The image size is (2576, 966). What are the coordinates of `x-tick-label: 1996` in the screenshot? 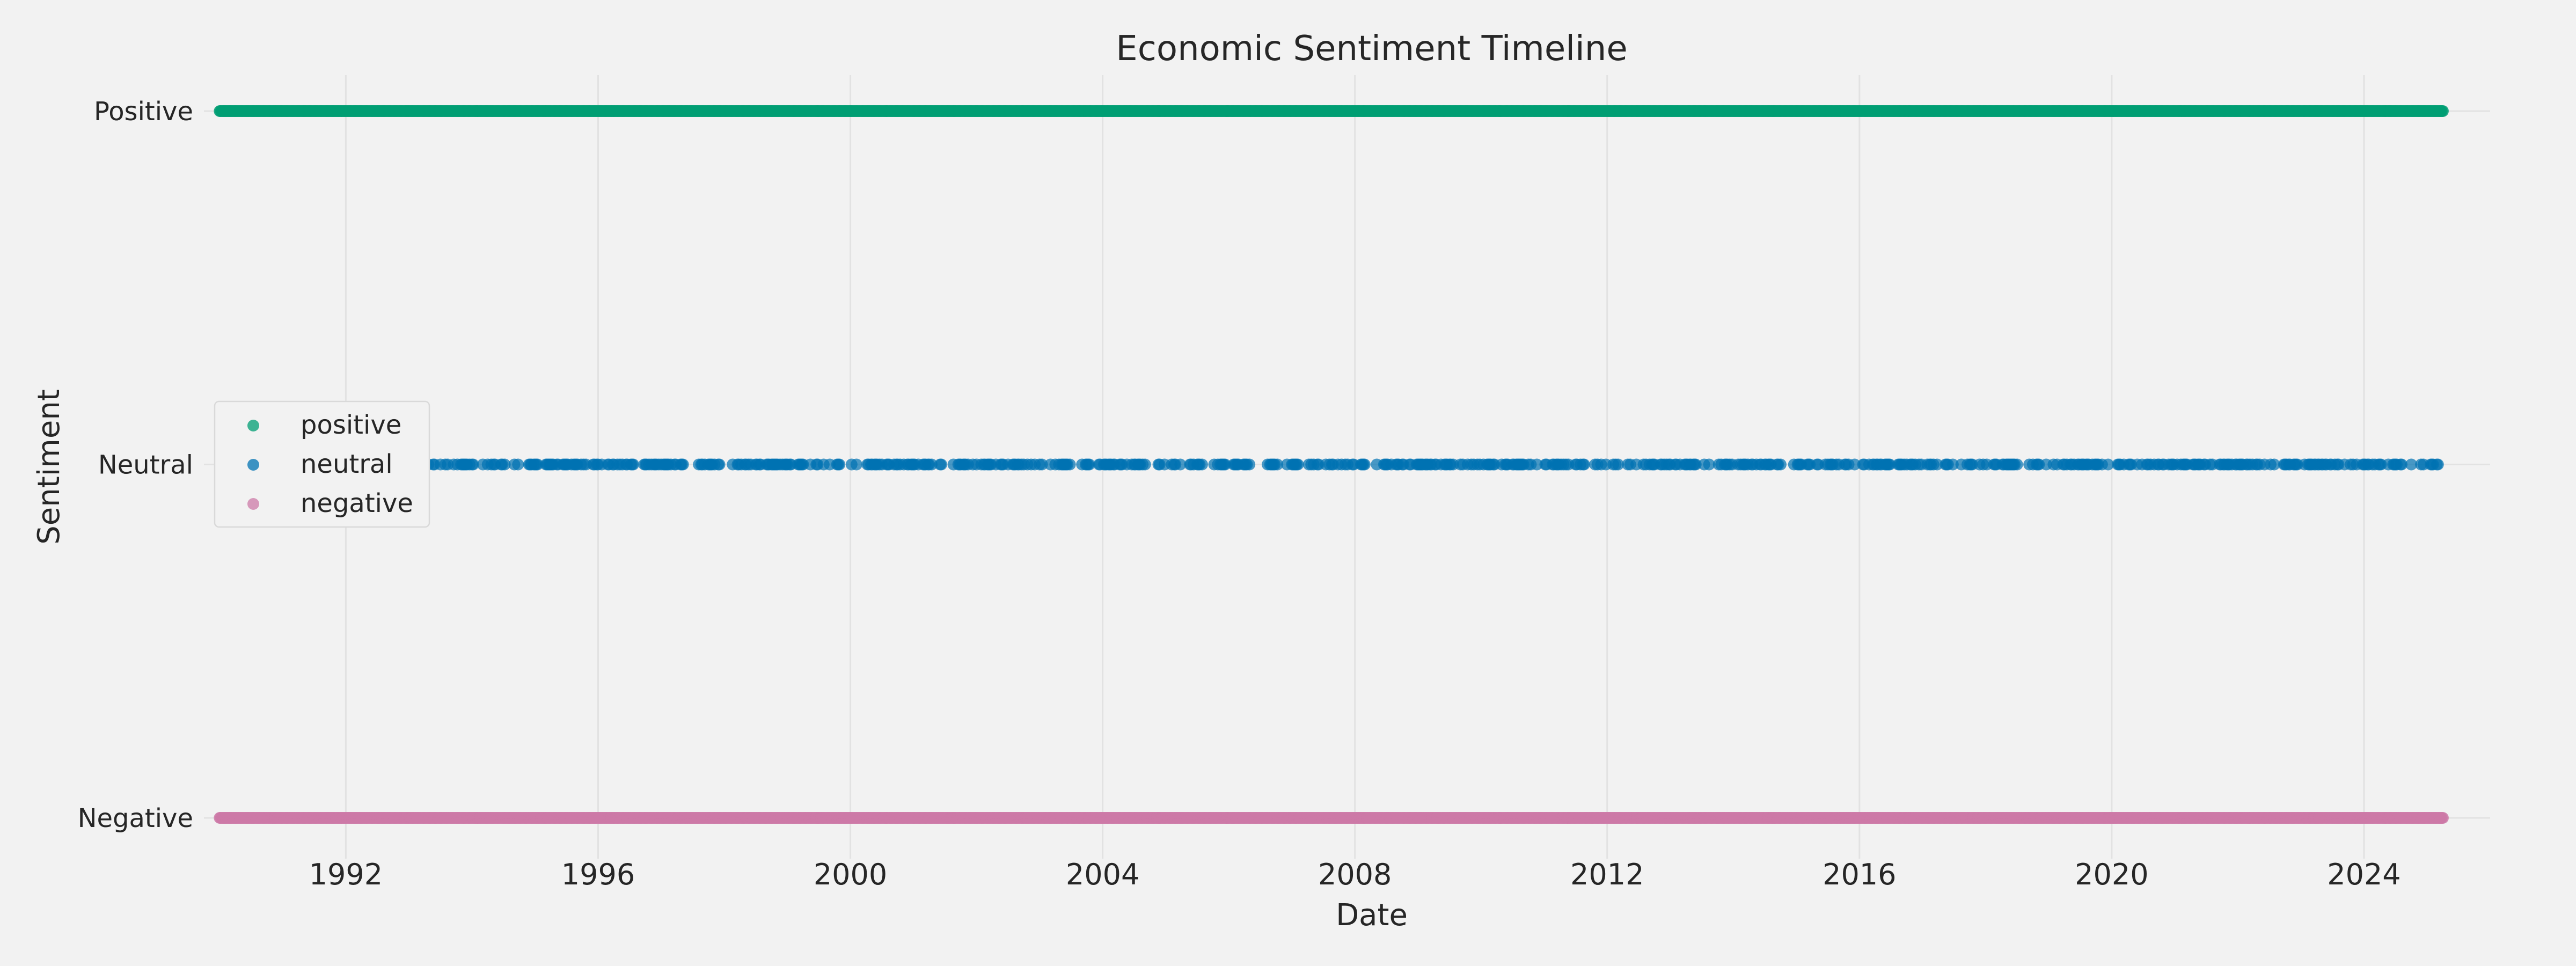 It's located at (598, 874).